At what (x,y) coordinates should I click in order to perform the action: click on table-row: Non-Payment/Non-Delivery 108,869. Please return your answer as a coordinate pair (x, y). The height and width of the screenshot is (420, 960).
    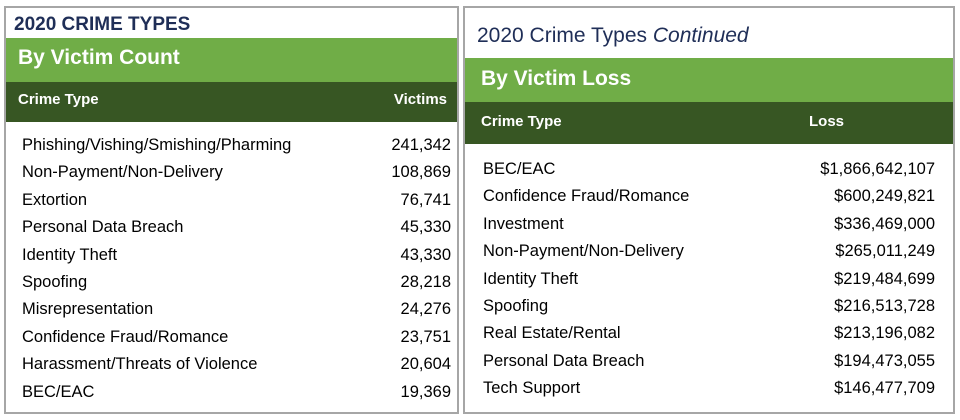
    Looking at the image, I should click on (231, 172).